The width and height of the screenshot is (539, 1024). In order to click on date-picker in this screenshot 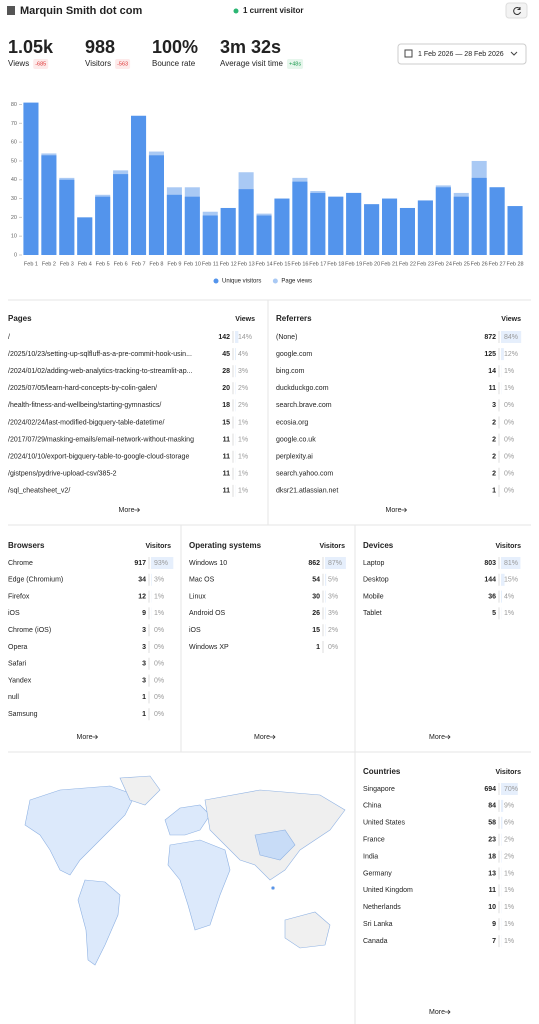, I will do `click(462, 54)`.